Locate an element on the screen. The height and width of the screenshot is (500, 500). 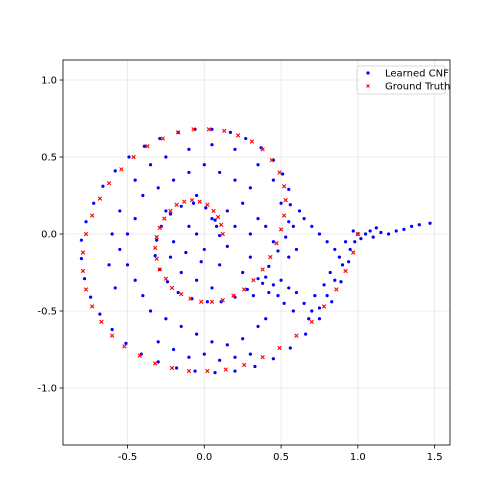
x-tick-label: -0.5 is located at coordinates (128, 457).